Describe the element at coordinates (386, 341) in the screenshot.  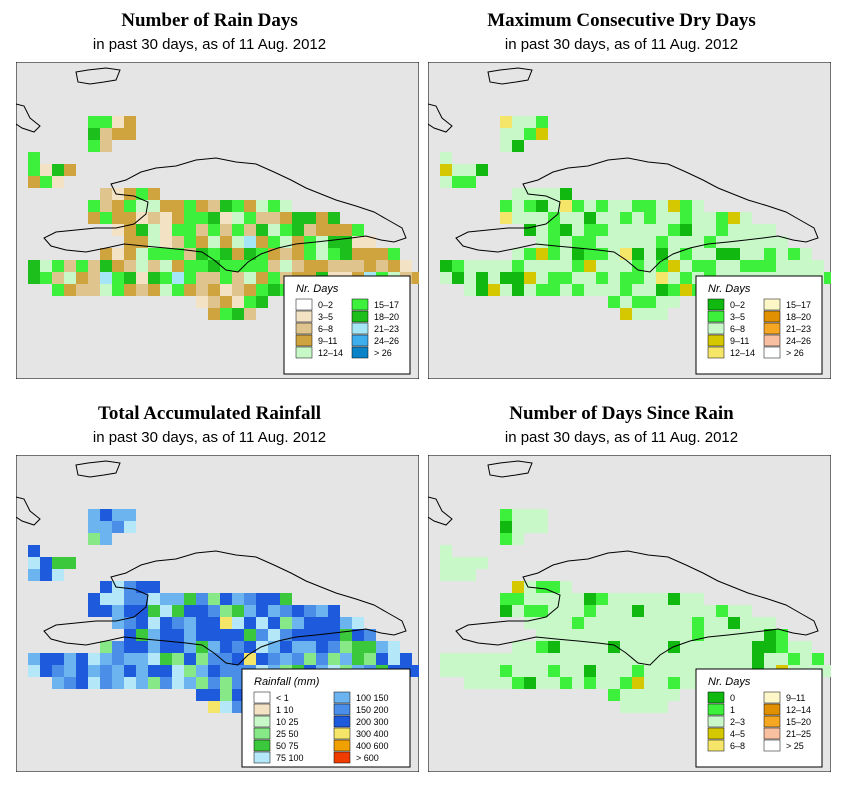
I see `legend-label: 24–26` at that location.